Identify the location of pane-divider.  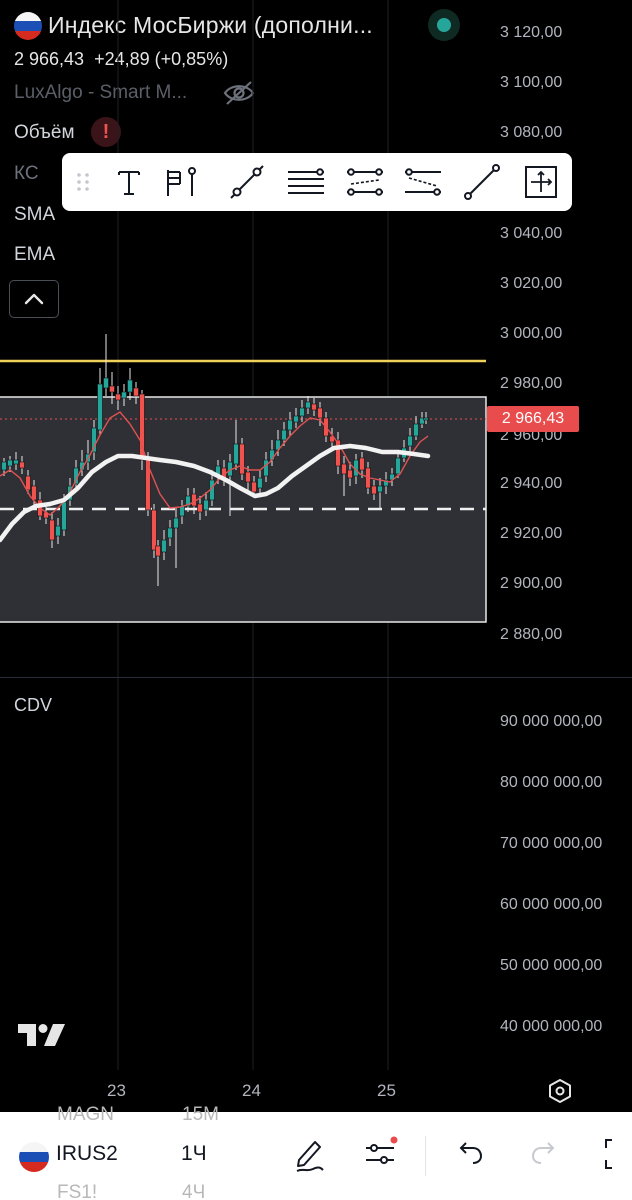
(316, 677).